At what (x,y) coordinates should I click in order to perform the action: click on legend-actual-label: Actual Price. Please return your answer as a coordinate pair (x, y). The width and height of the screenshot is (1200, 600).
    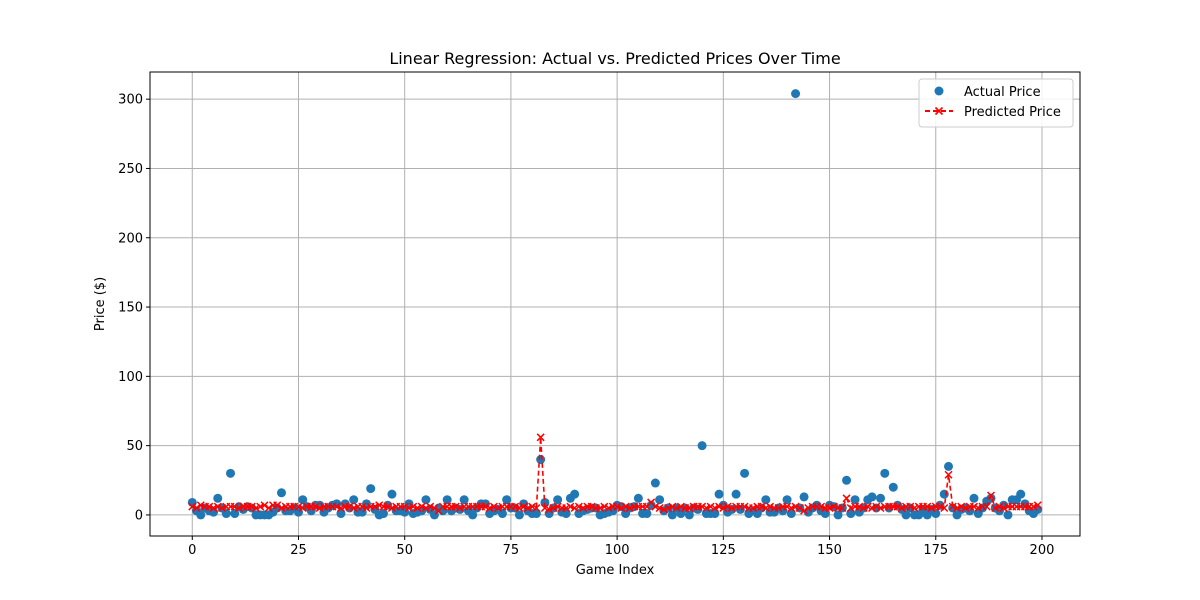
    Looking at the image, I should click on (1002, 92).